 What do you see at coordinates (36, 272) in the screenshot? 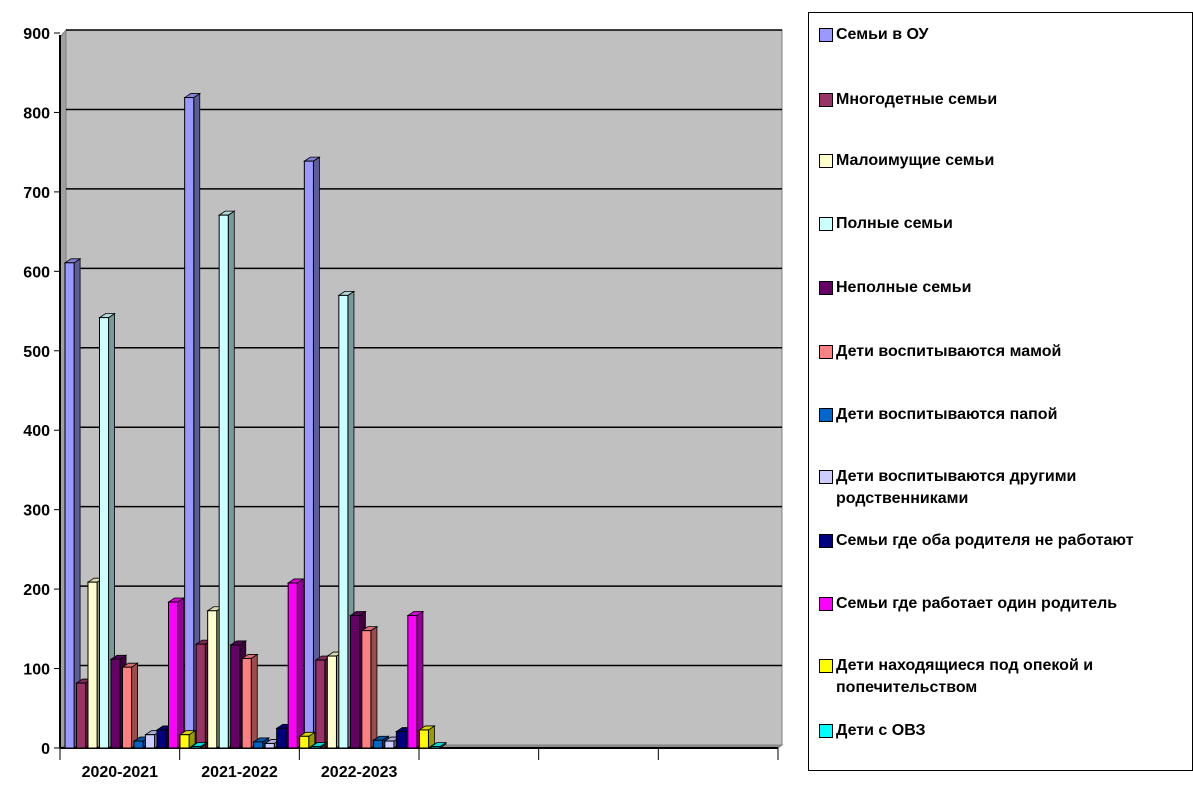
I see `y-tick-label: 600` at bounding box center [36, 272].